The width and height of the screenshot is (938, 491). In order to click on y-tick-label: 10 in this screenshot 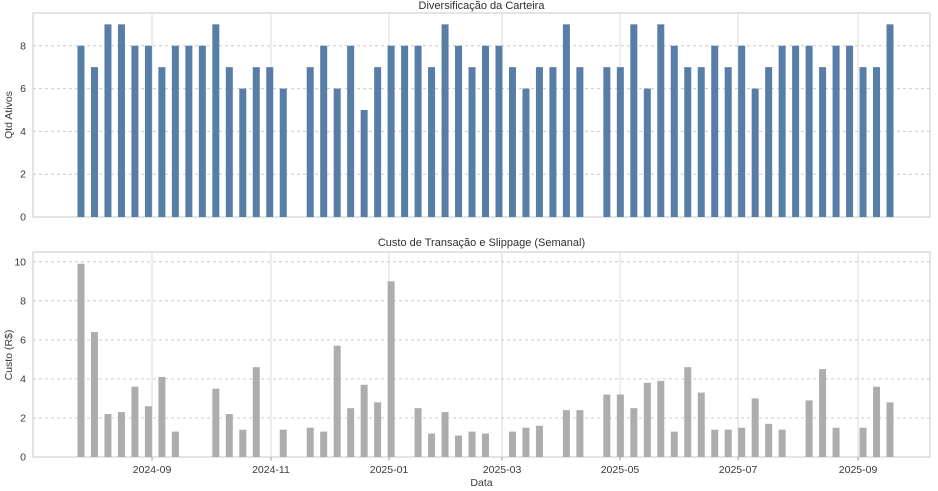, I will do `click(20, 262)`.